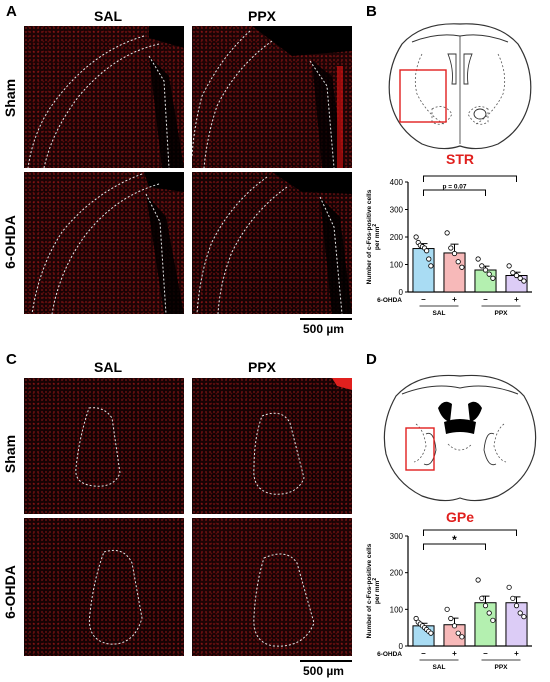  Describe the element at coordinates (460, 84) in the screenshot. I see `brain-schematic-coronal-str` at that location.